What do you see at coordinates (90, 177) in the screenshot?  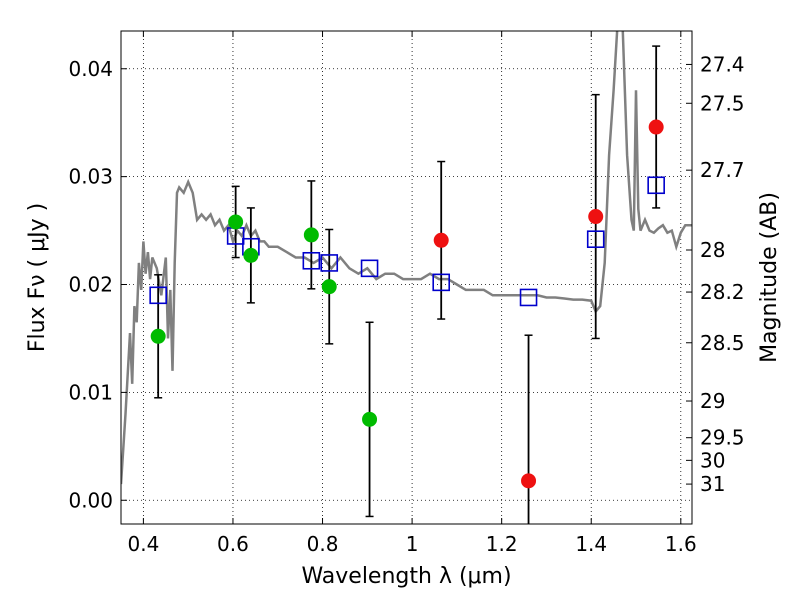 I see `y-tick-label: 0.03` at bounding box center [90, 177].